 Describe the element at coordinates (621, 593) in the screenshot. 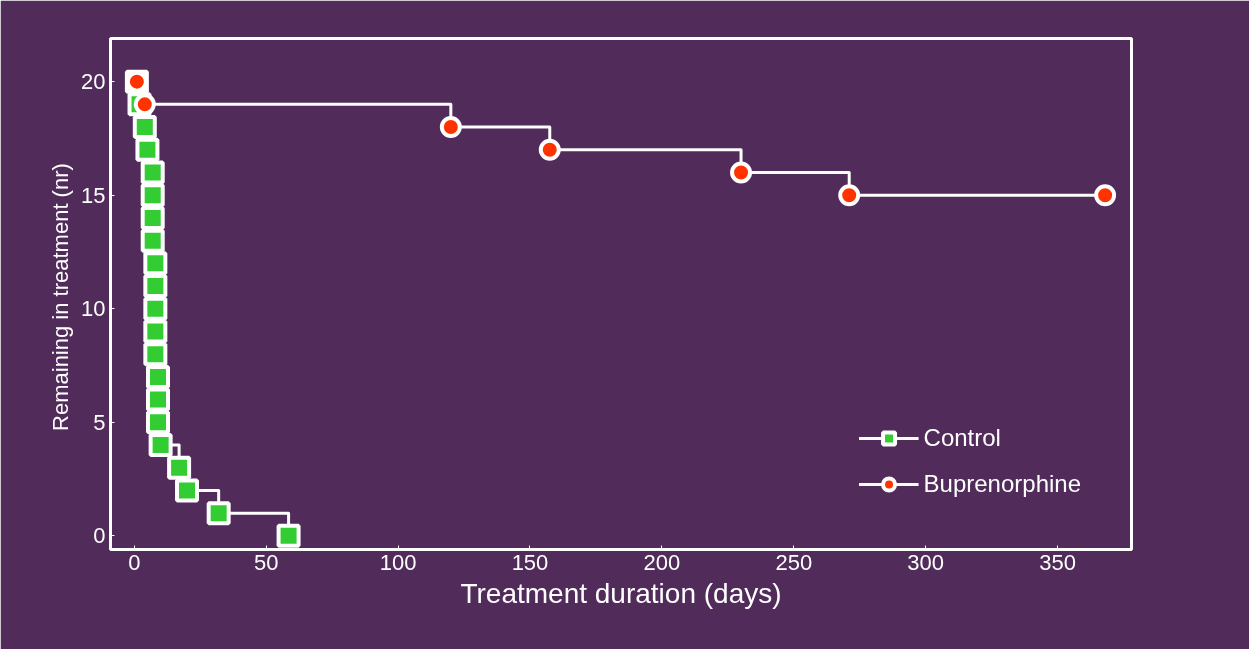

I see `x-axis-title: Treatment duration (days)` at that location.